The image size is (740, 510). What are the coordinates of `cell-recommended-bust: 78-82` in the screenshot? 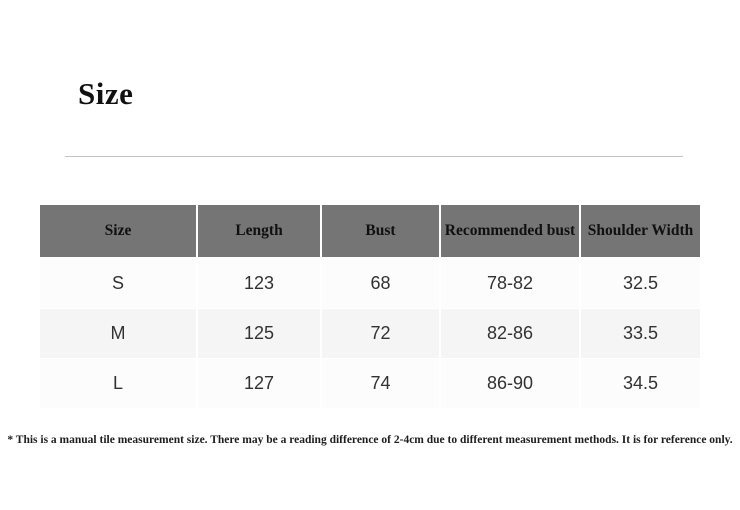 It's located at (510, 283).